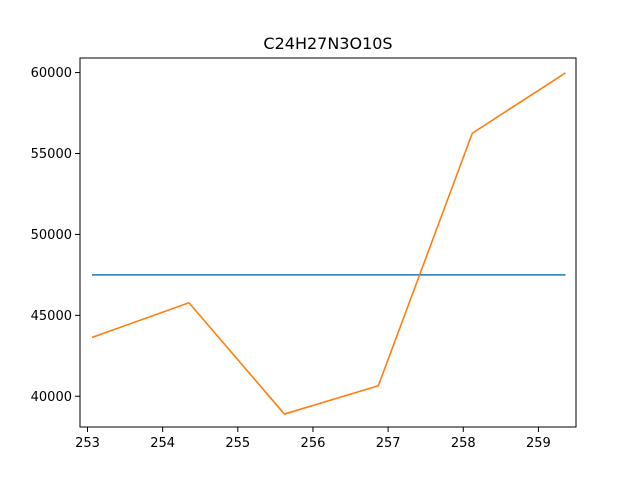  I want to click on x-tick-label: 253, so click(87, 443).